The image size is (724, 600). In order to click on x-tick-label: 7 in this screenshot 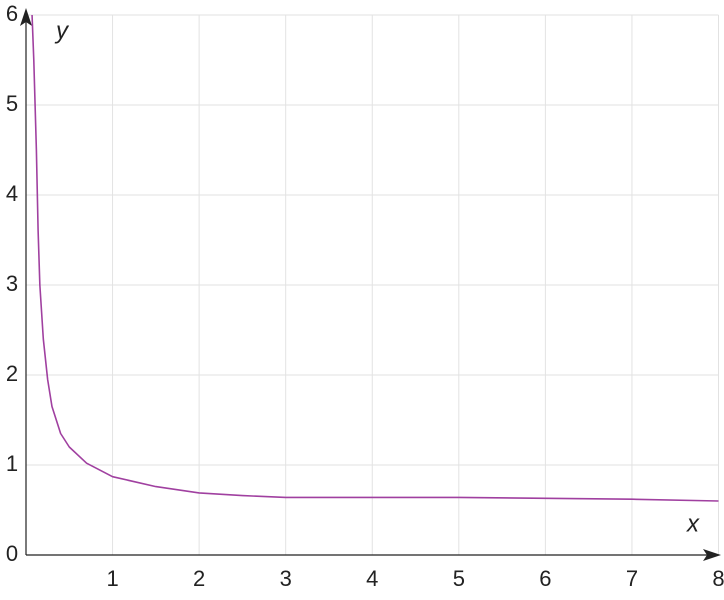, I will do `click(632, 578)`.